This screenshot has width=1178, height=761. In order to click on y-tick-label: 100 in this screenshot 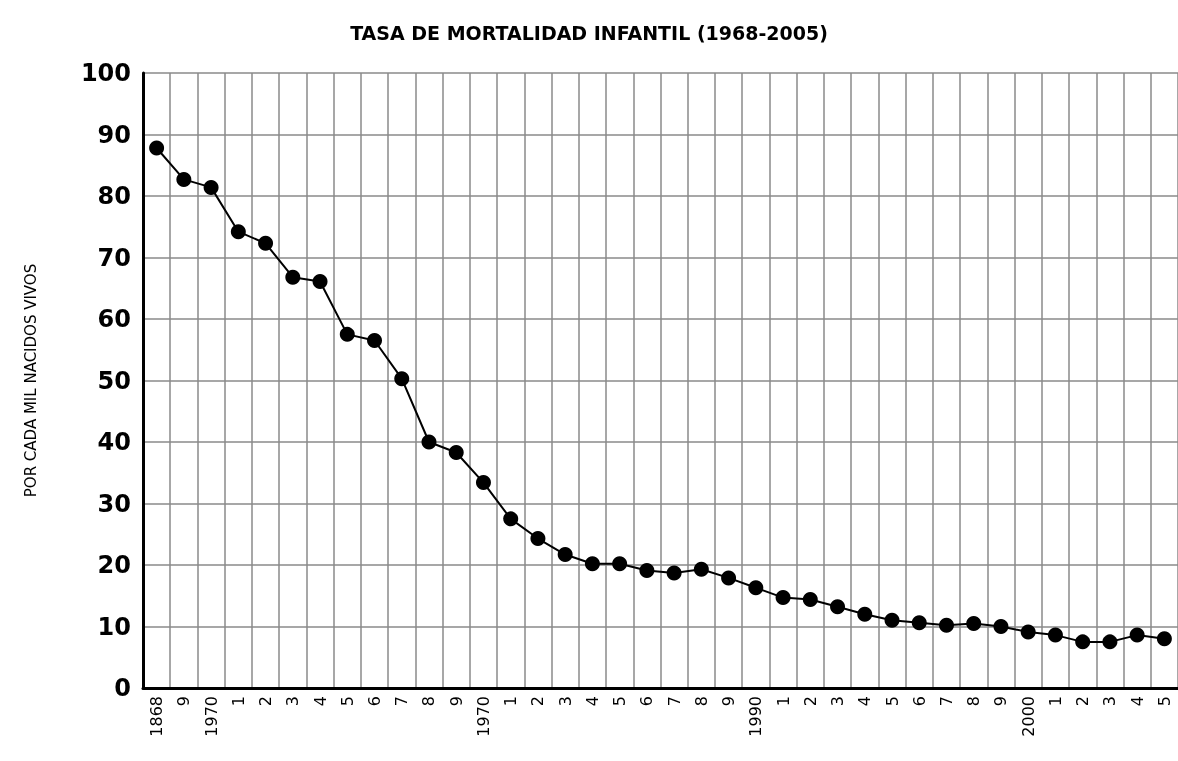, I will do `click(105, 73)`.